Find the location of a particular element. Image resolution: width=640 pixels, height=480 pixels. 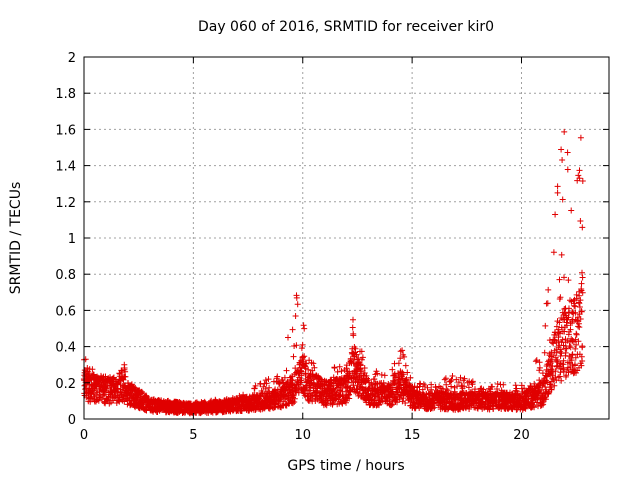

x-tick-label: 20 is located at coordinates (521, 435).